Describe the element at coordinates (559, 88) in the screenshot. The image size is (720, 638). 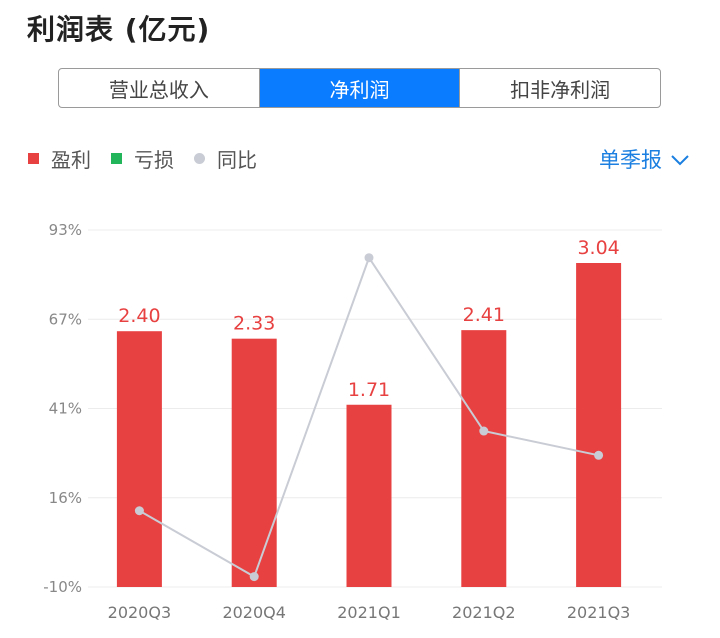
I see `tab-deducted-net-profit: 扣非净利润` at that location.